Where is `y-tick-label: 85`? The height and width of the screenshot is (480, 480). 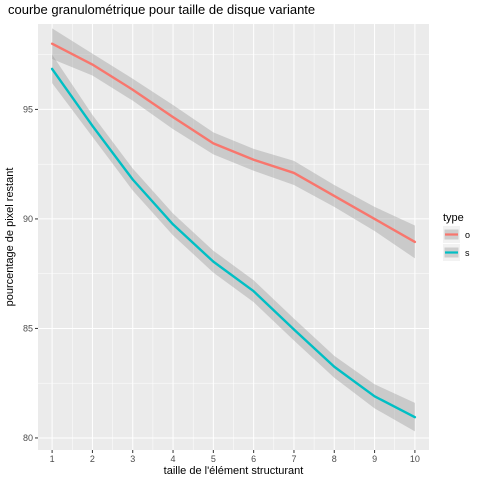 y-tick-label: 85 is located at coordinates (28, 328).